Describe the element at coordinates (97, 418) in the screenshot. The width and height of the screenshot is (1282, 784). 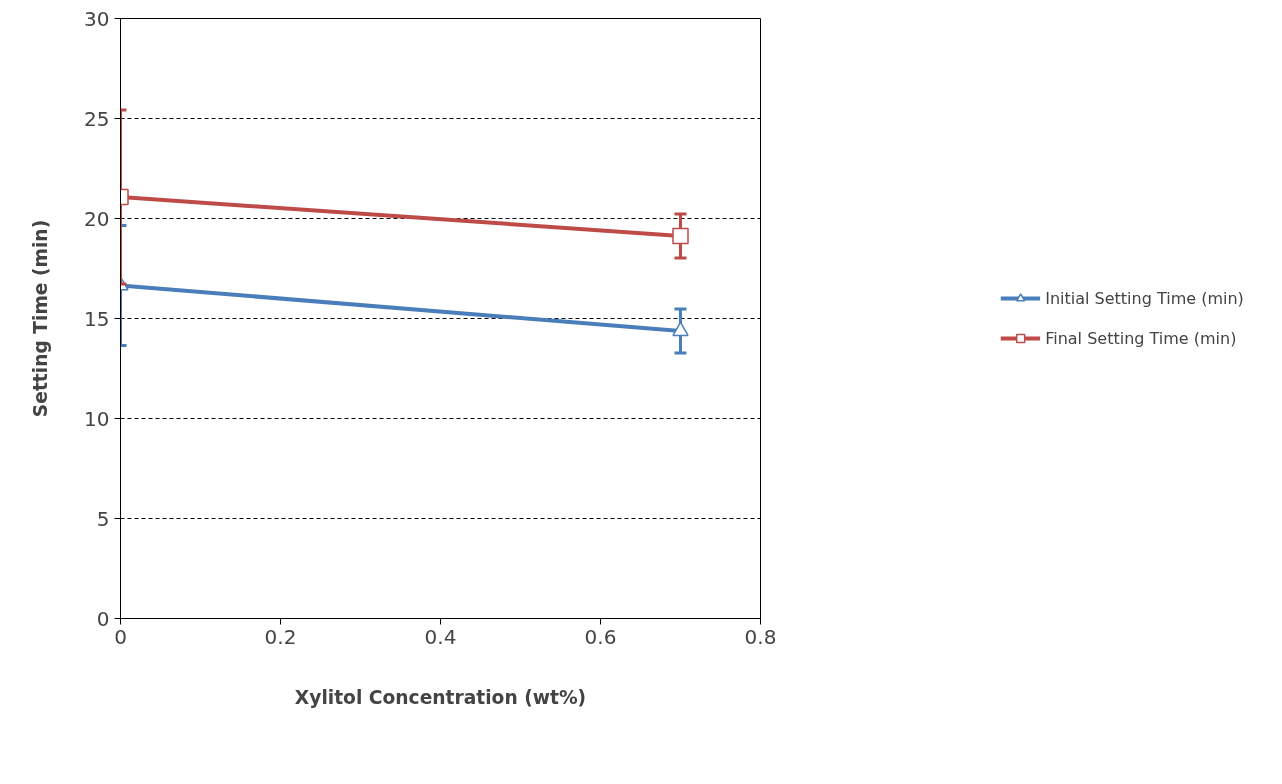
I see `y-tick-label: 10` at that location.